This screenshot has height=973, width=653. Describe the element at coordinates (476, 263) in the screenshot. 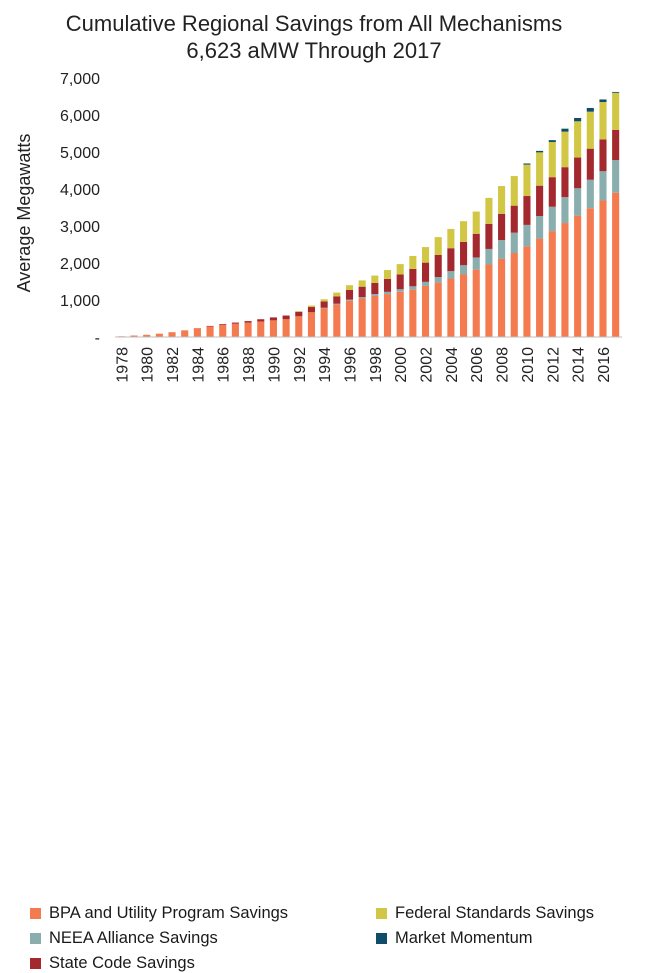

I see `bar-segment-2006-s1` at that location.